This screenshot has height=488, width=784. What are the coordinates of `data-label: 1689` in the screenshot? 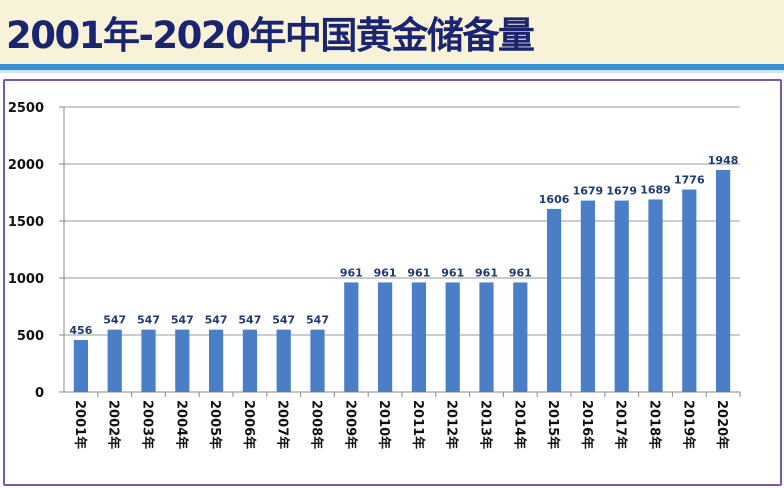 It's located at (655, 189).